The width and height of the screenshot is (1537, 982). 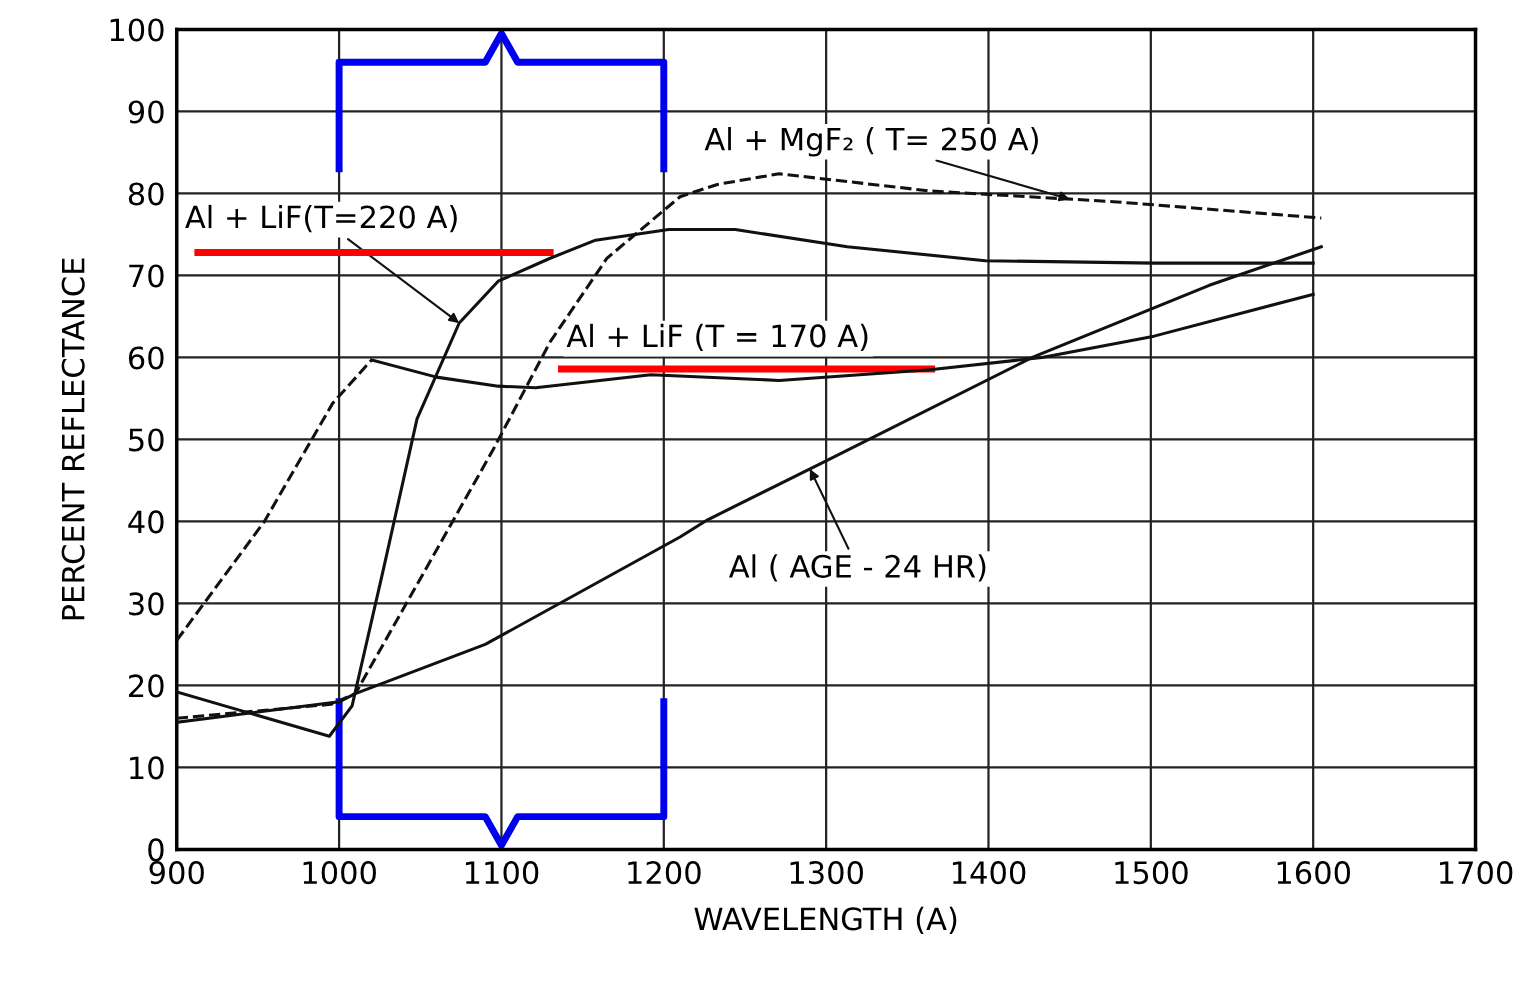 I want to click on y-tick-label: 50, so click(x=146, y=440).